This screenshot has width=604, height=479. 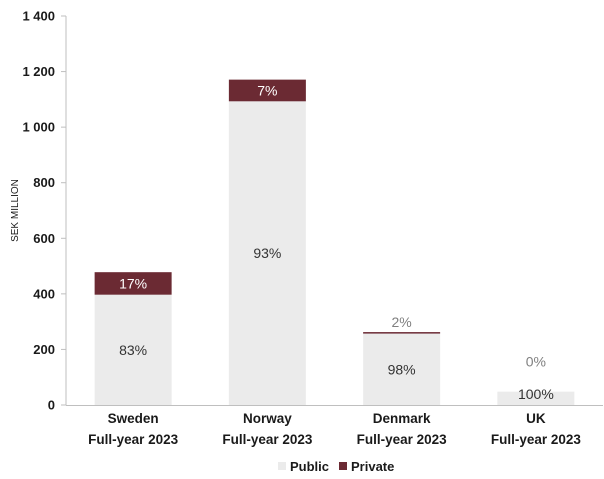 What do you see at coordinates (44, 182) in the screenshot?
I see `y-tick-label: 800` at bounding box center [44, 182].